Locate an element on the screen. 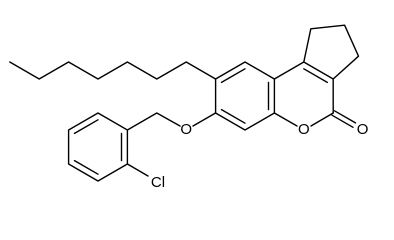 The width and height of the screenshot is (394, 240). atom-label: Cl is located at coordinates (158, 182).